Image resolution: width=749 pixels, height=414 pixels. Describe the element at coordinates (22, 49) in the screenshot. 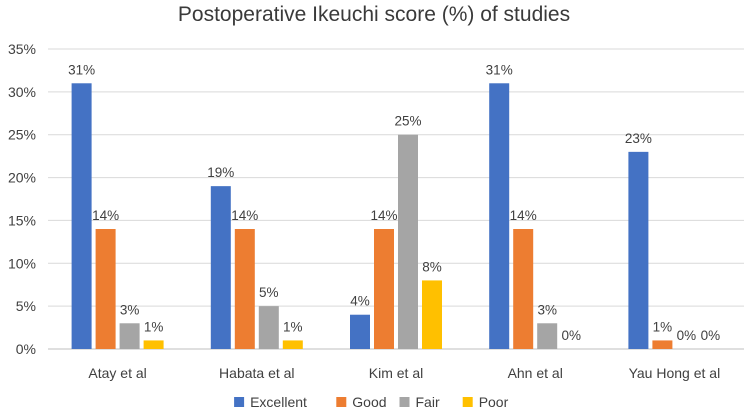

I see `y-tick-label: 35%` at that location.